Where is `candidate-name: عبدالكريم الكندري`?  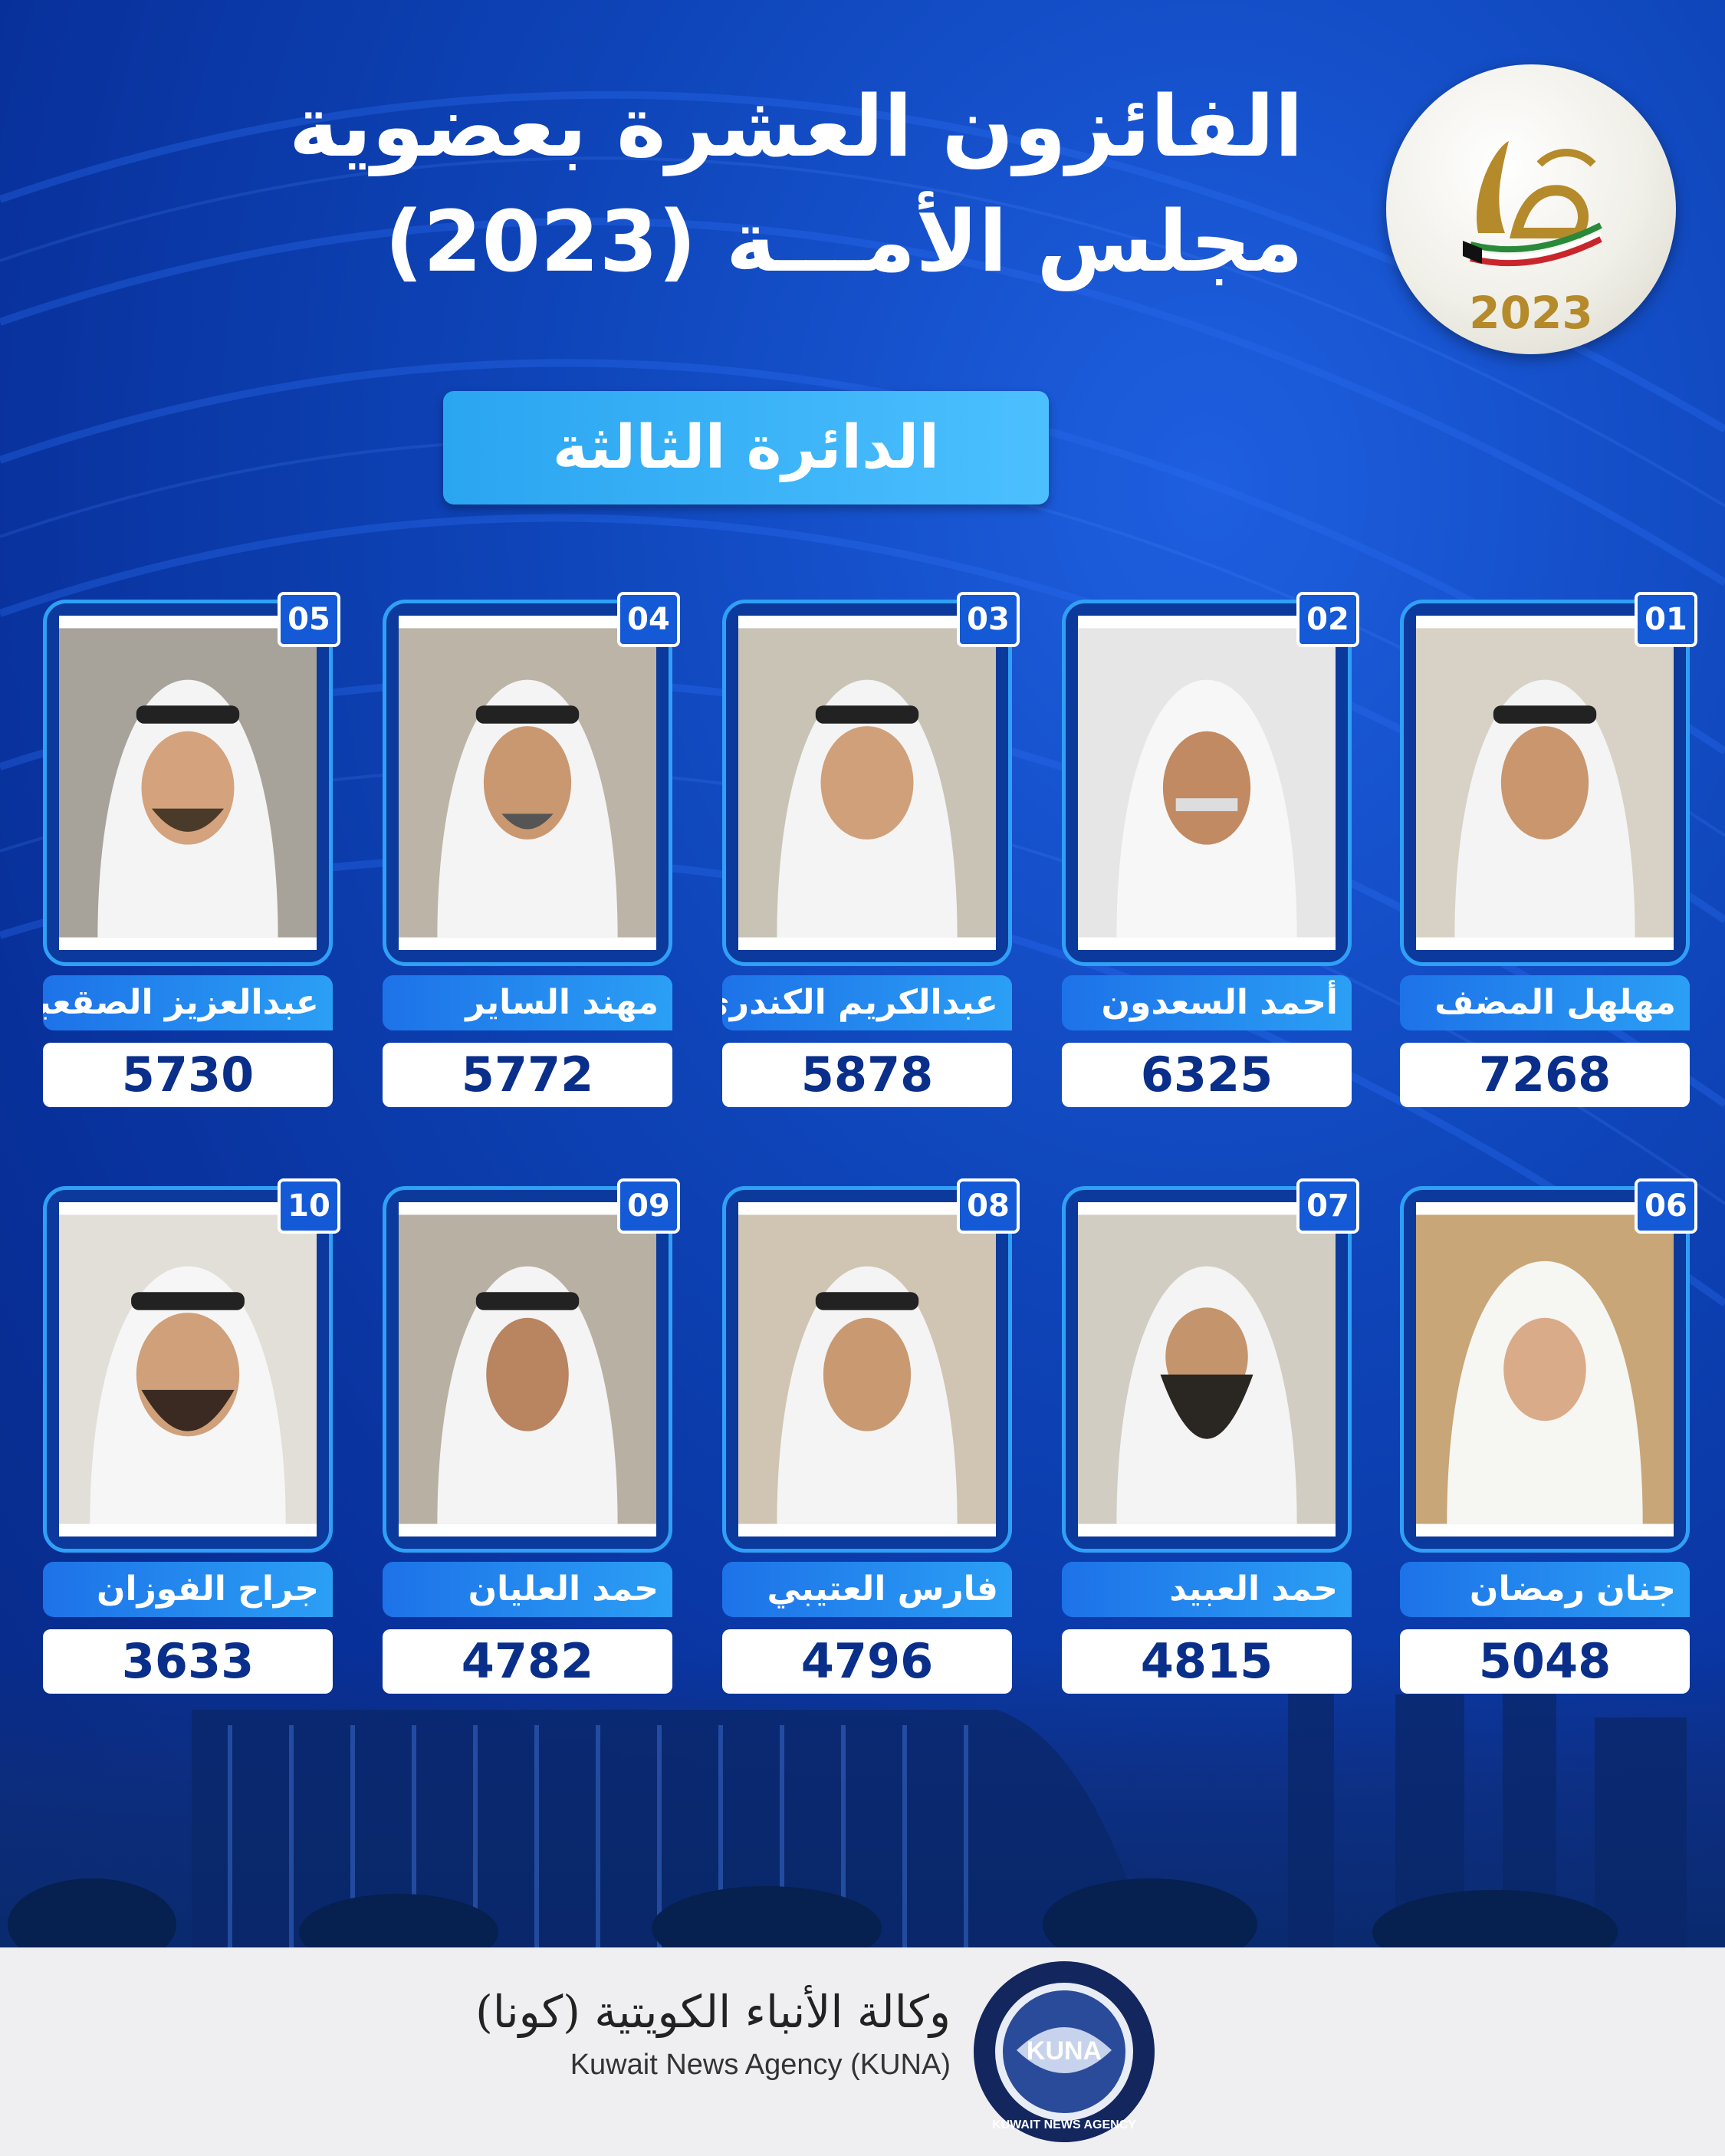 candidate-name: عبدالكريم الكندري is located at coordinates (867, 1003).